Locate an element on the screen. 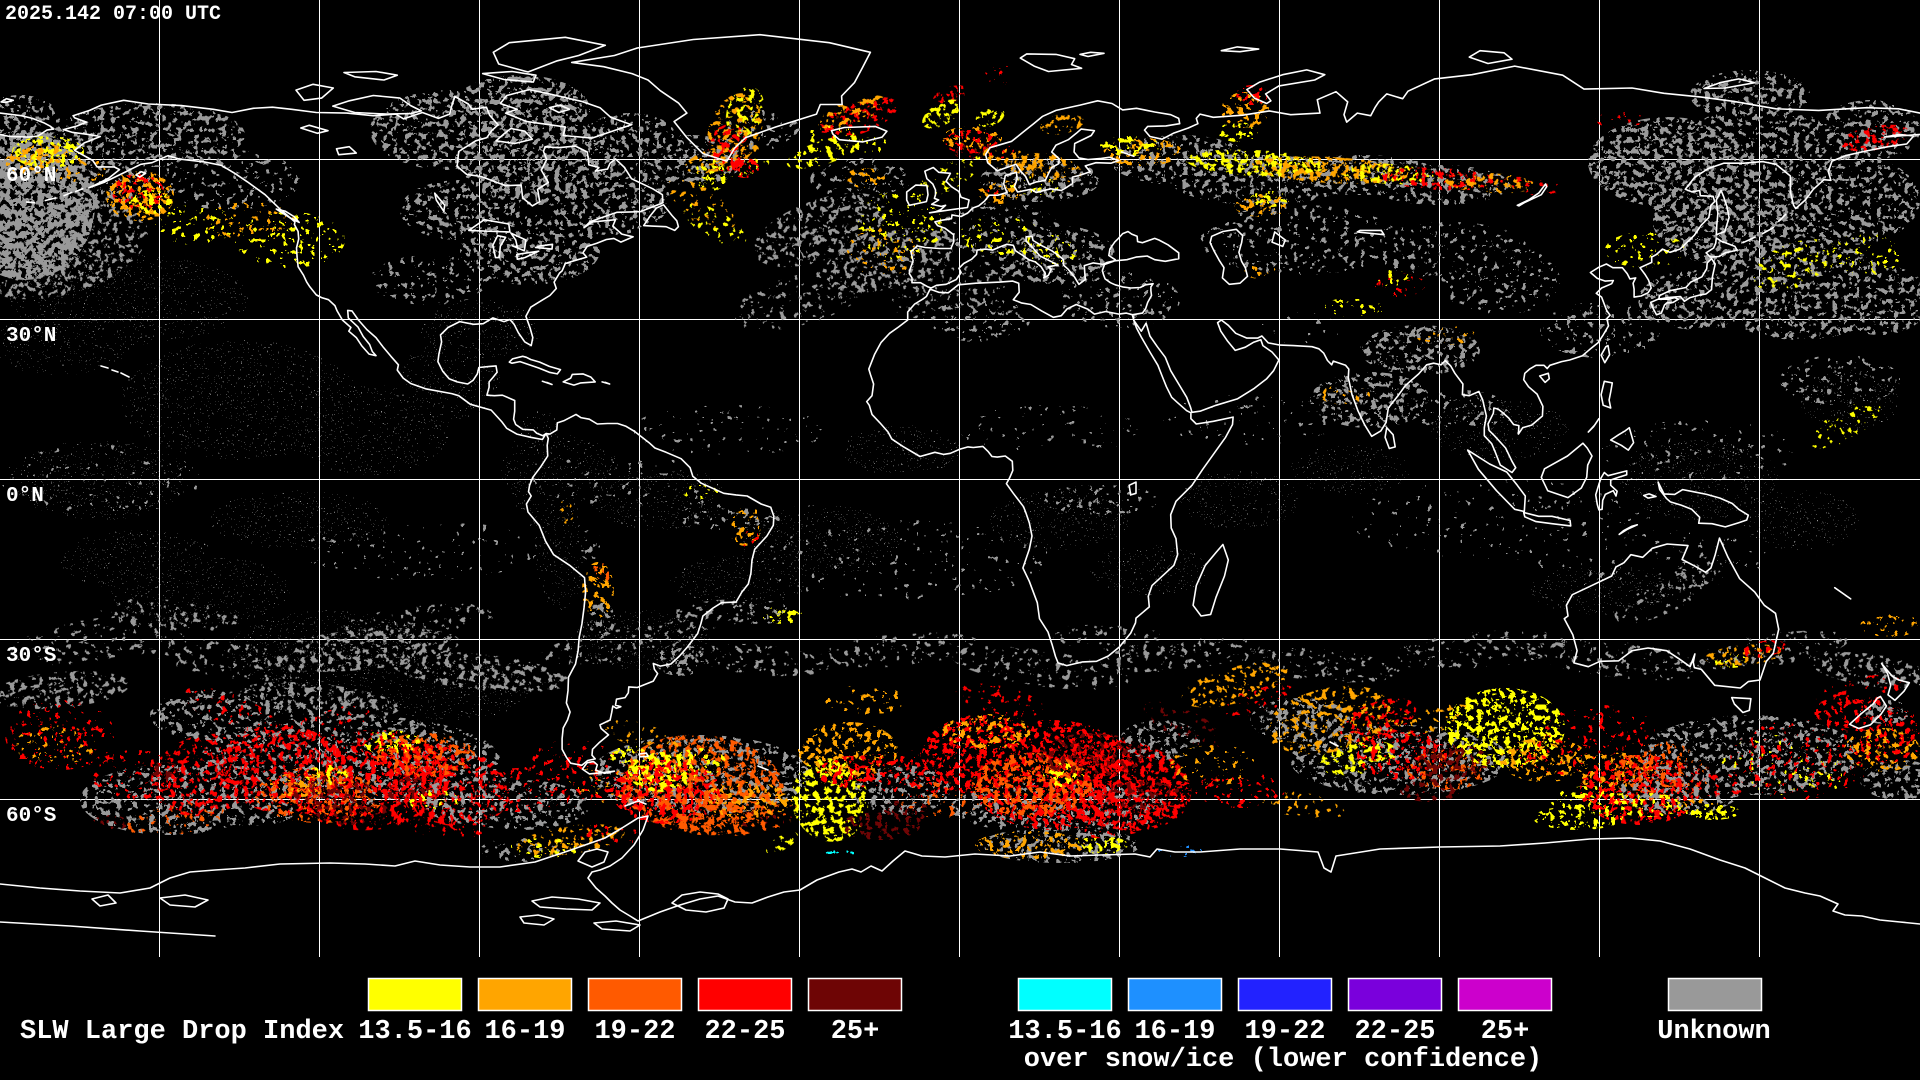 The height and width of the screenshot is (1080, 1920). svg-text:over snow/ice (lower confidenc: over snow/ice (lower confidence) is located at coordinates (1283, 1060).